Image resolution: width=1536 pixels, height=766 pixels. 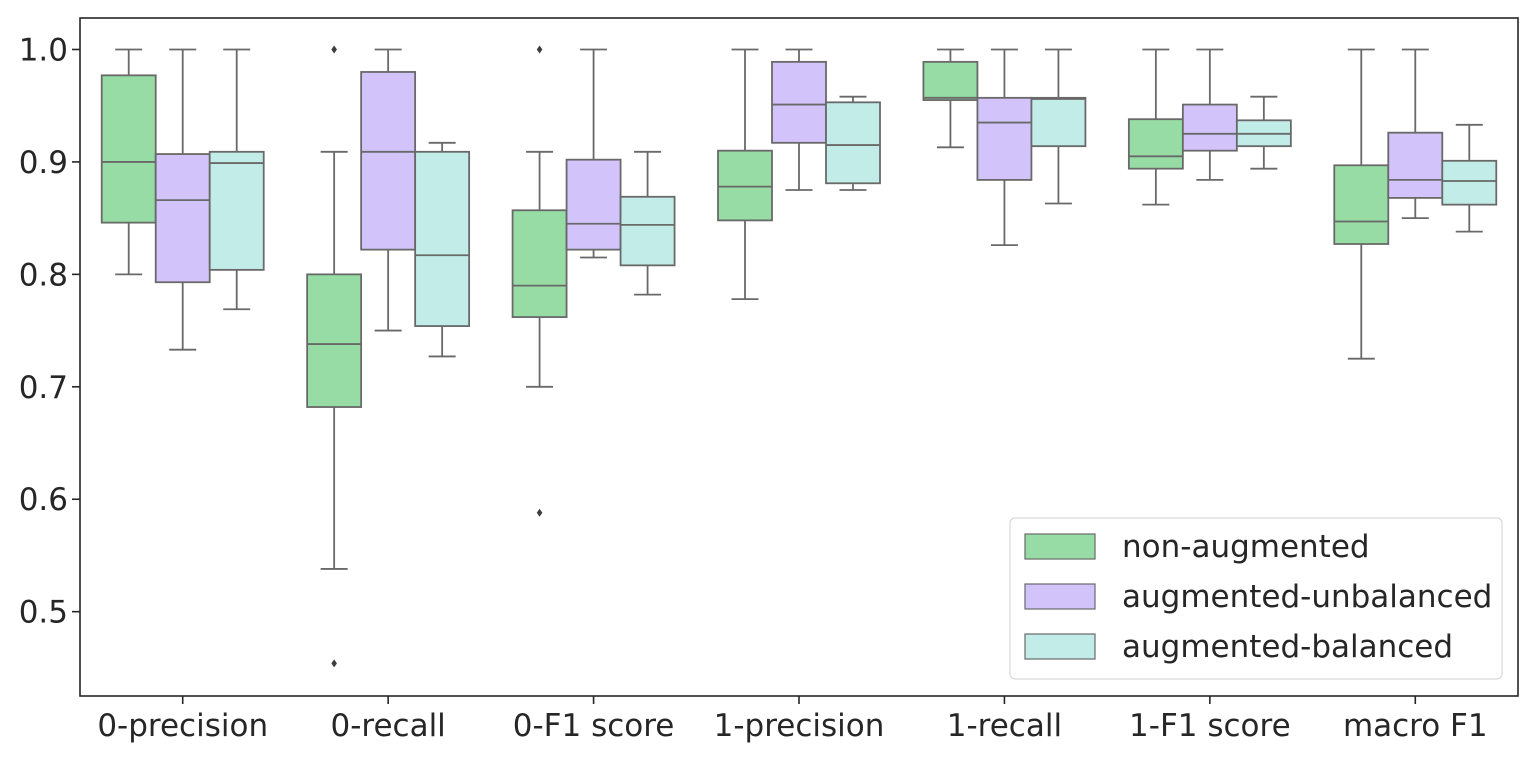 What do you see at coordinates (43, 500) in the screenshot?
I see `y-tick-label: 0.6` at bounding box center [43, 500].